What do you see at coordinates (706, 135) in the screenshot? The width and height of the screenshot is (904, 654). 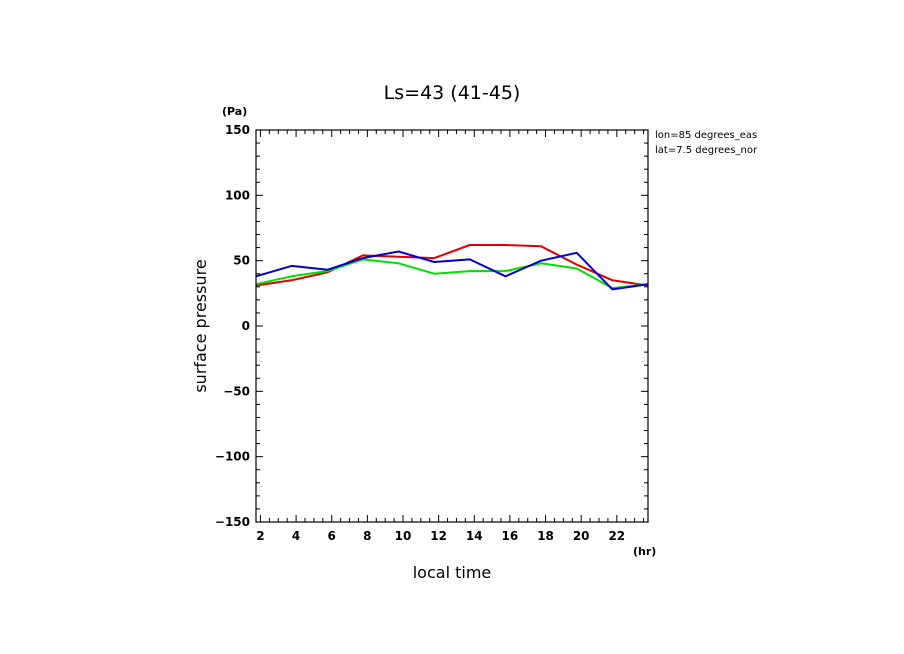 I see `annotation-lon: lon=85 degrees_eas` at bounding box center [706, 135].